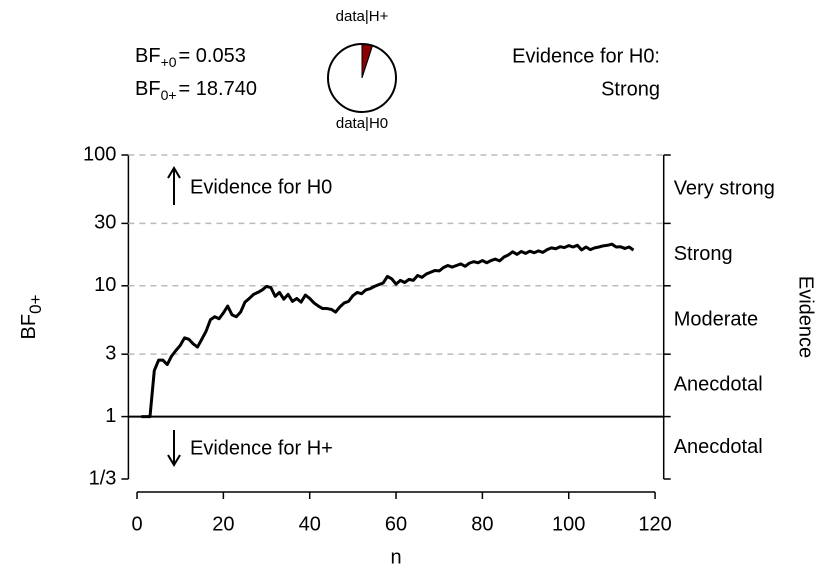 The image size is (820, 571). What do you see at coordinates (716, 319) in the screenshot?
I see `evidence-category: Moderate` at bounding box center [716, 319].